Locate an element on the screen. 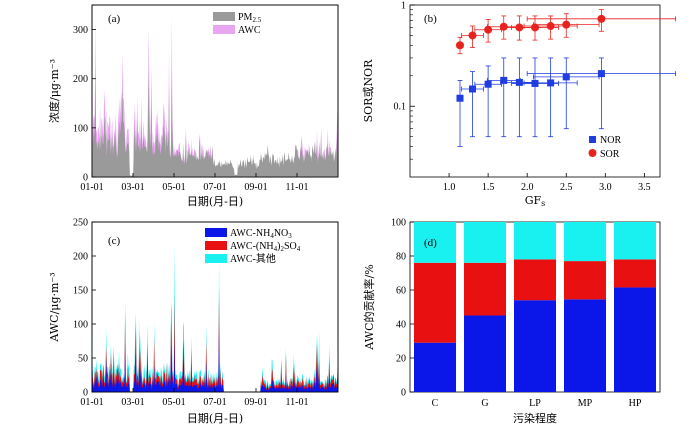 This screenshot has height=429, width=700. panel-b-series is located at coordinates (566, 78).